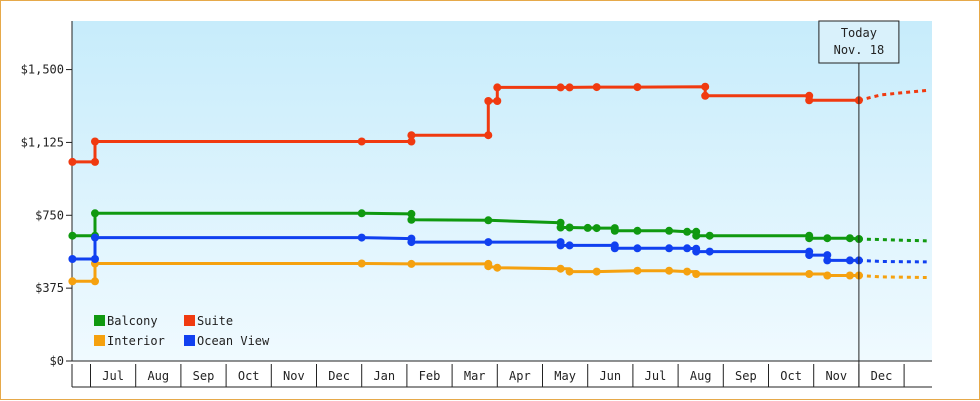  What do you see at coordinates (520, 376) in the screenshot?
I see `x-month-label: Apr` at bounding box center [520, 376].